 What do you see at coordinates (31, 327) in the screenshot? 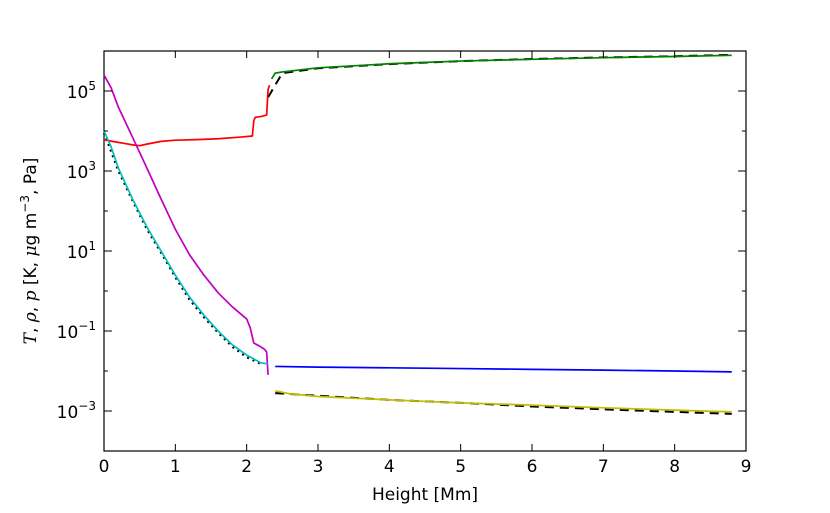
I see `y-label-comma1: ,` at bounding box center [31, 327].